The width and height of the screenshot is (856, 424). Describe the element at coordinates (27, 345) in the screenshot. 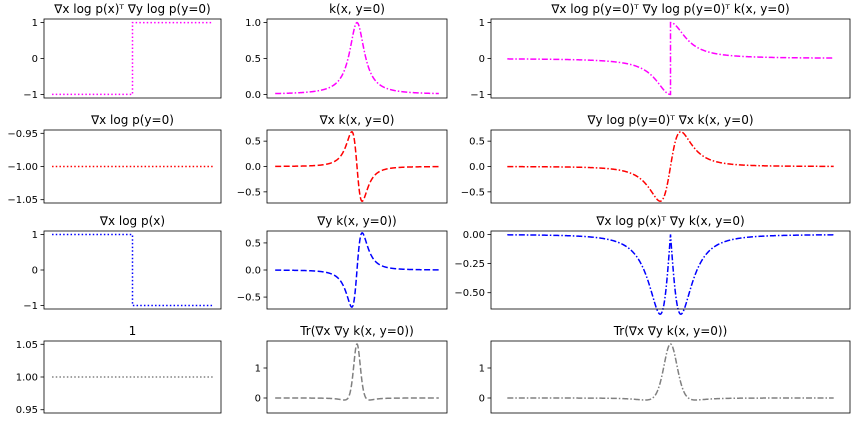

I see `y-tick-label: 1.05` at that location.